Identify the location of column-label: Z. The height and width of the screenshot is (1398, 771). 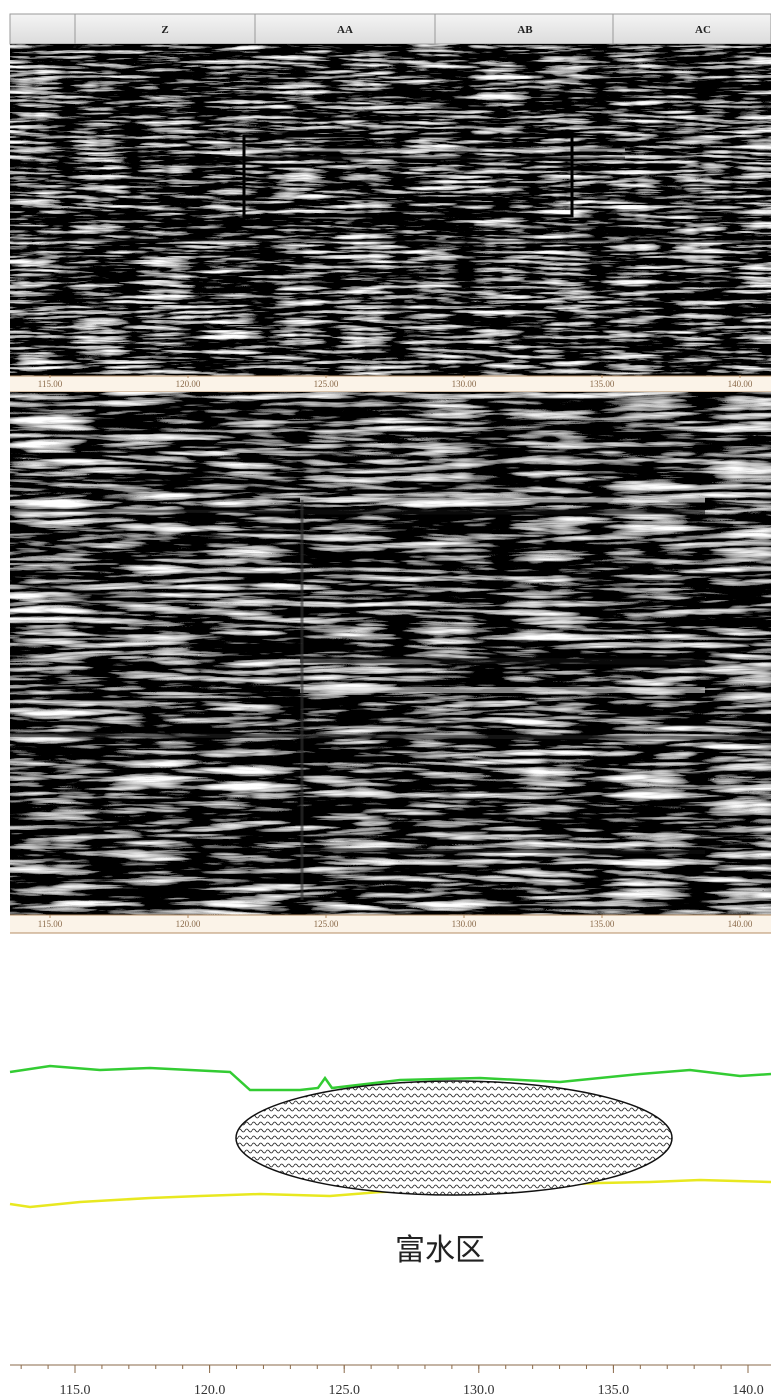
(164, 30).